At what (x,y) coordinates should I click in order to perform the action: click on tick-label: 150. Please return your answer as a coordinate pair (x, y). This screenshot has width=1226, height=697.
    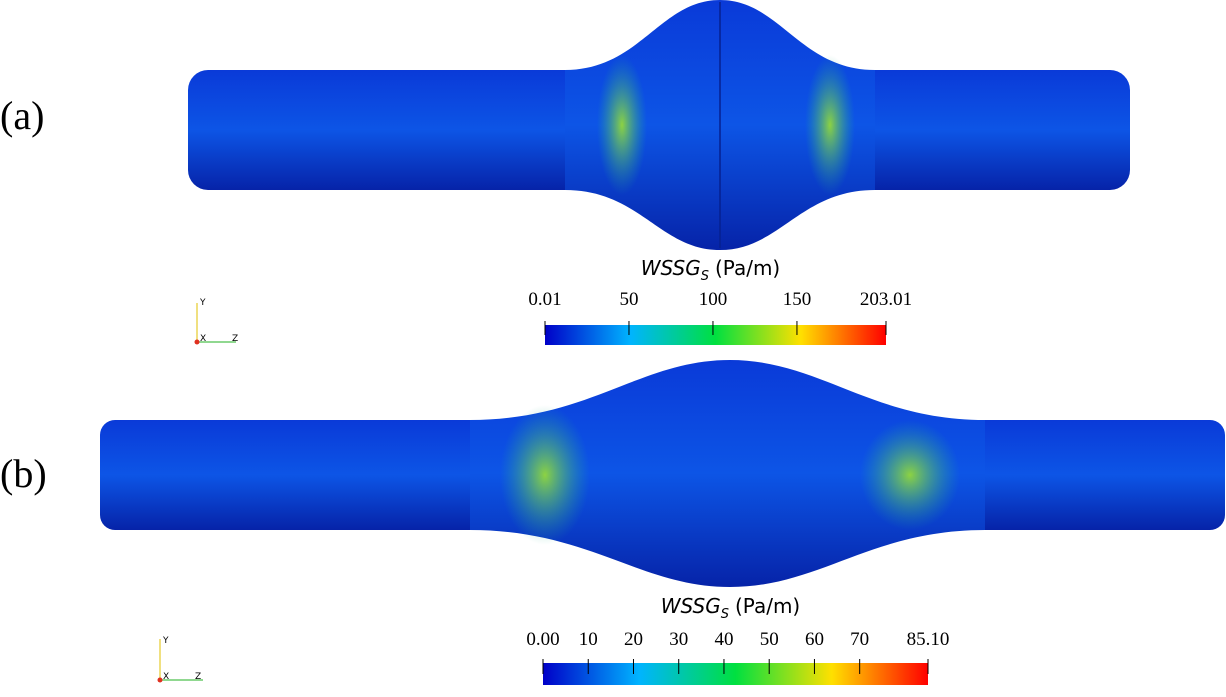
    Looking at the image, I should click on (797, 299).